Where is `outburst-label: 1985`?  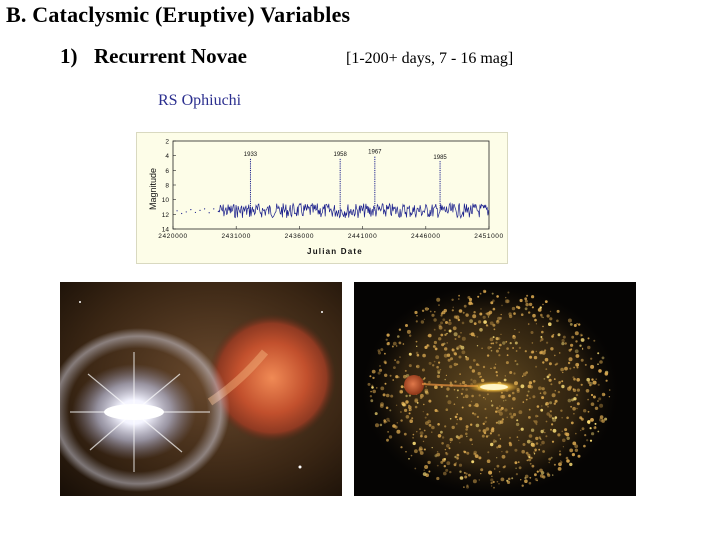 outburst-label: 1985 is located at coordinates (440, 158).